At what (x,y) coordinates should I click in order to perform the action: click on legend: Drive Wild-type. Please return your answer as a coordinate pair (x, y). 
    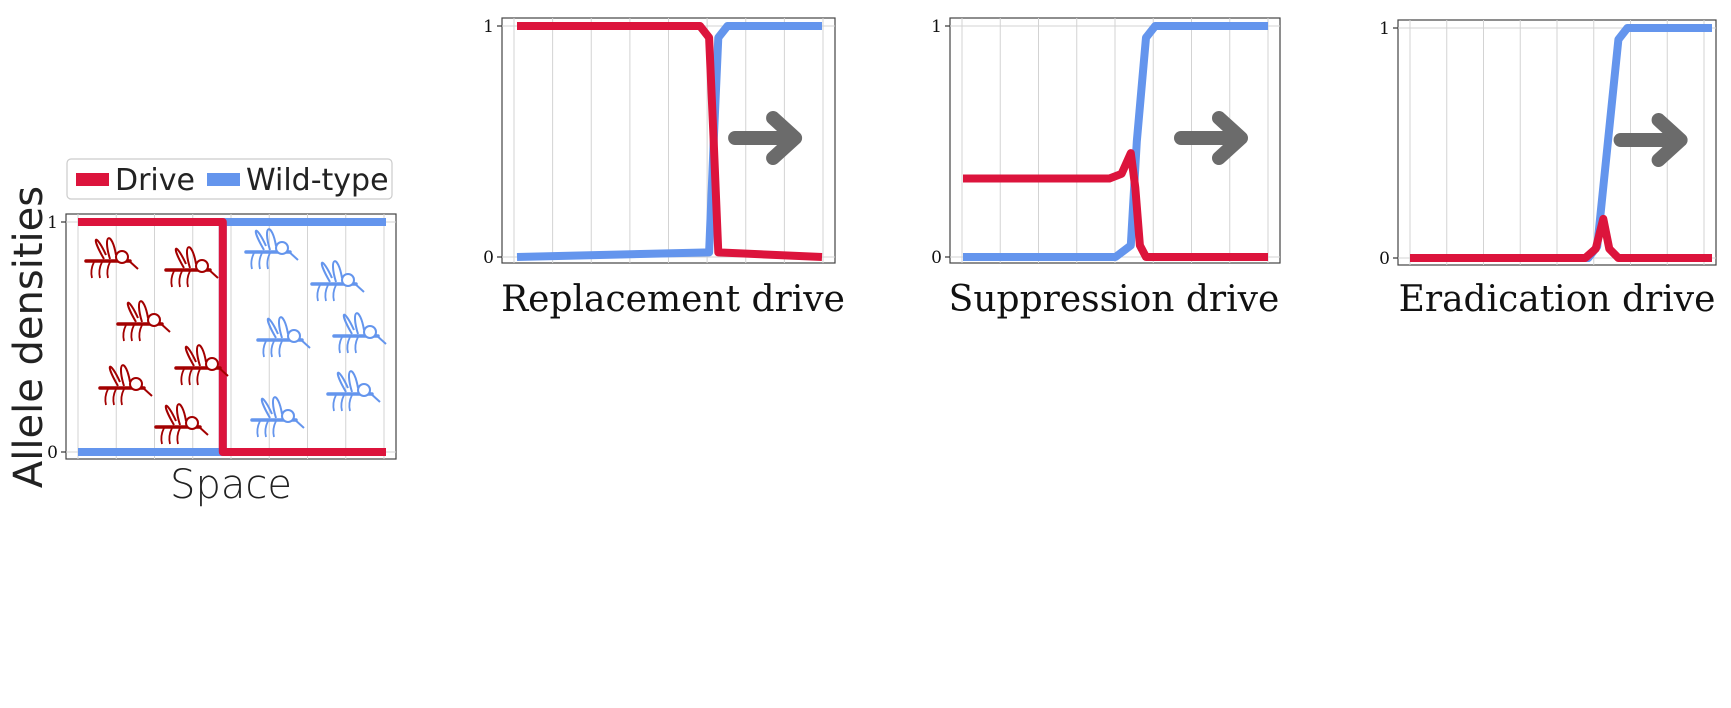
    Looking at the image, I should click on (229, 179).